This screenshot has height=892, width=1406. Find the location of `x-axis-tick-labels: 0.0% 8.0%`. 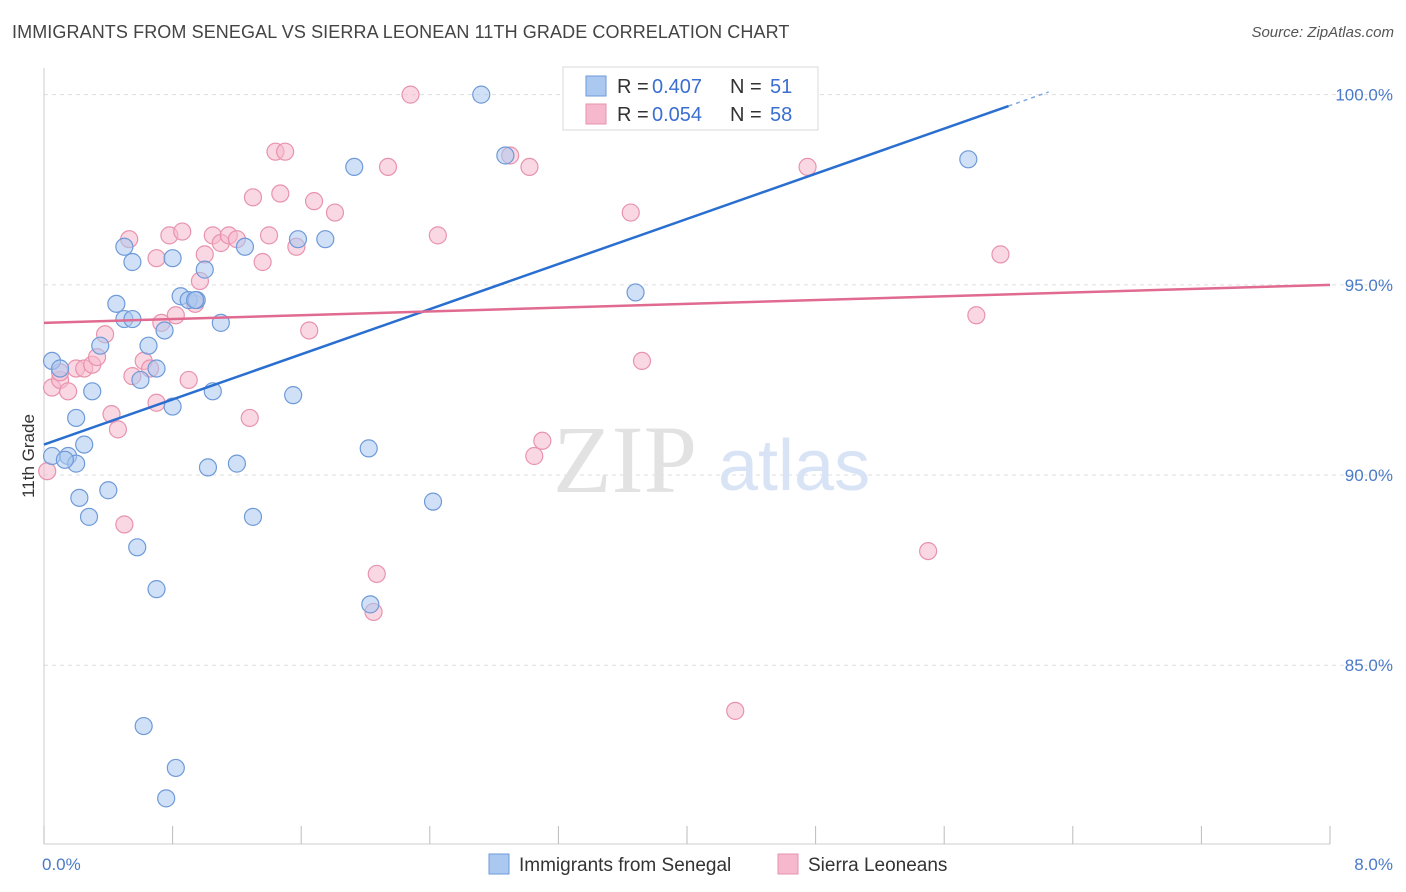

x-axis-tick-labels: 0.0% 8.0% is located at coordinates (717, 864).